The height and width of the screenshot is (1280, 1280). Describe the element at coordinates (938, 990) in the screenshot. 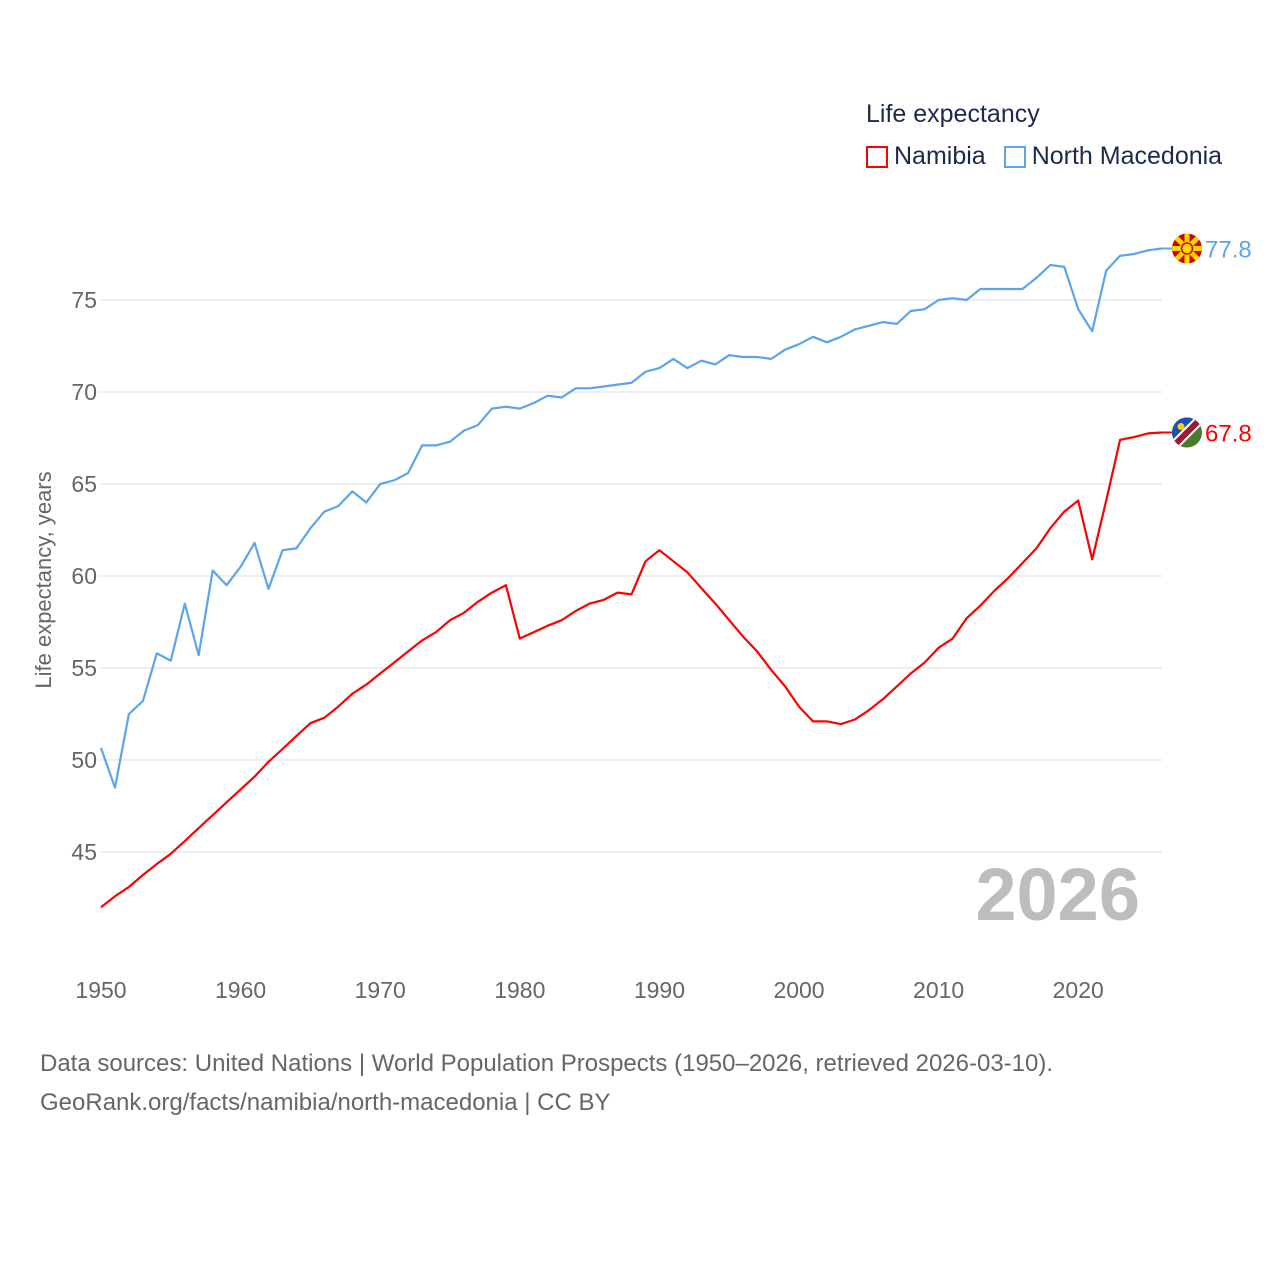

I see `x-tick-label: 2010` at that location.